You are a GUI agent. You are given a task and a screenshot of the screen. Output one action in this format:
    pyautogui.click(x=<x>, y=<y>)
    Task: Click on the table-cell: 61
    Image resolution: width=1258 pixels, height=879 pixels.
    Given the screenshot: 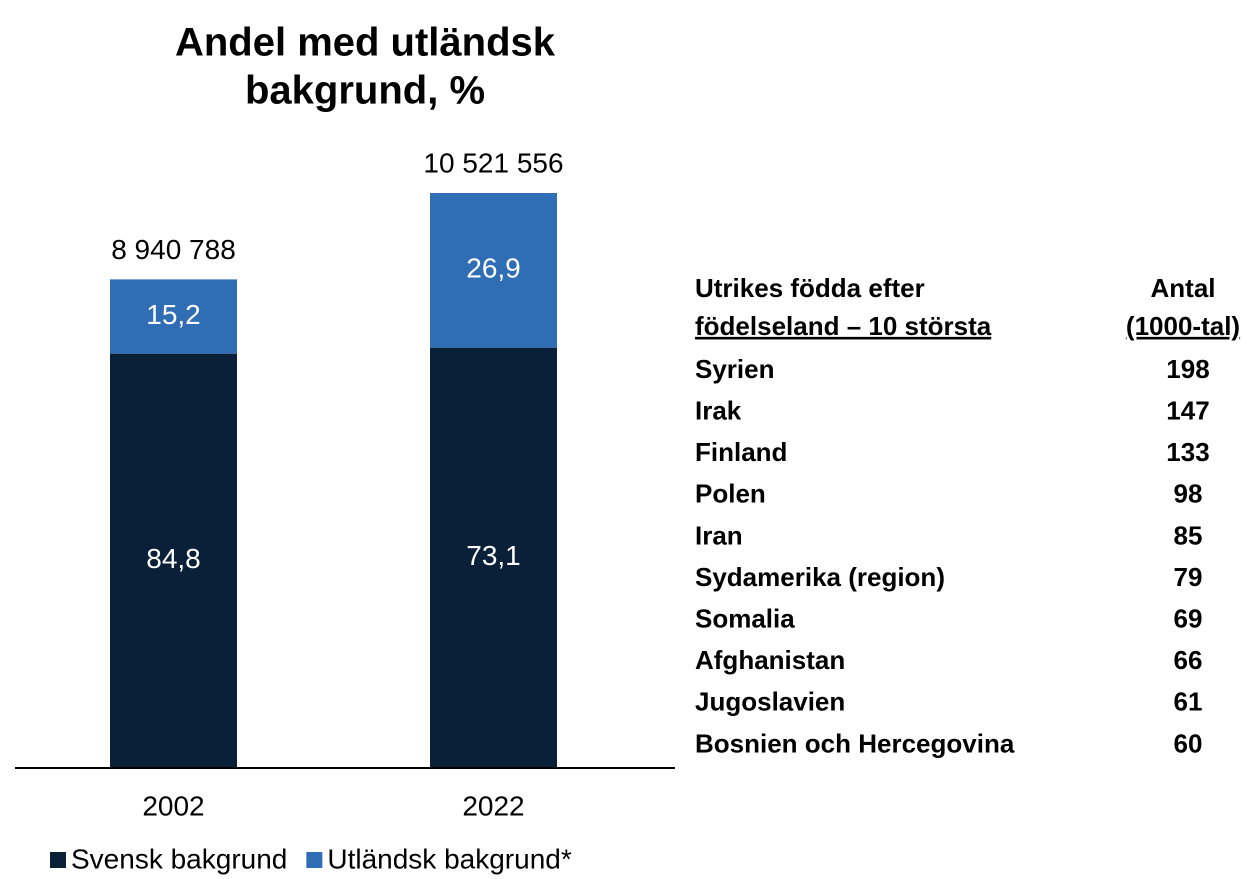 What is the action you would take?
    pyautogui.click(x=1188, y=702)
    